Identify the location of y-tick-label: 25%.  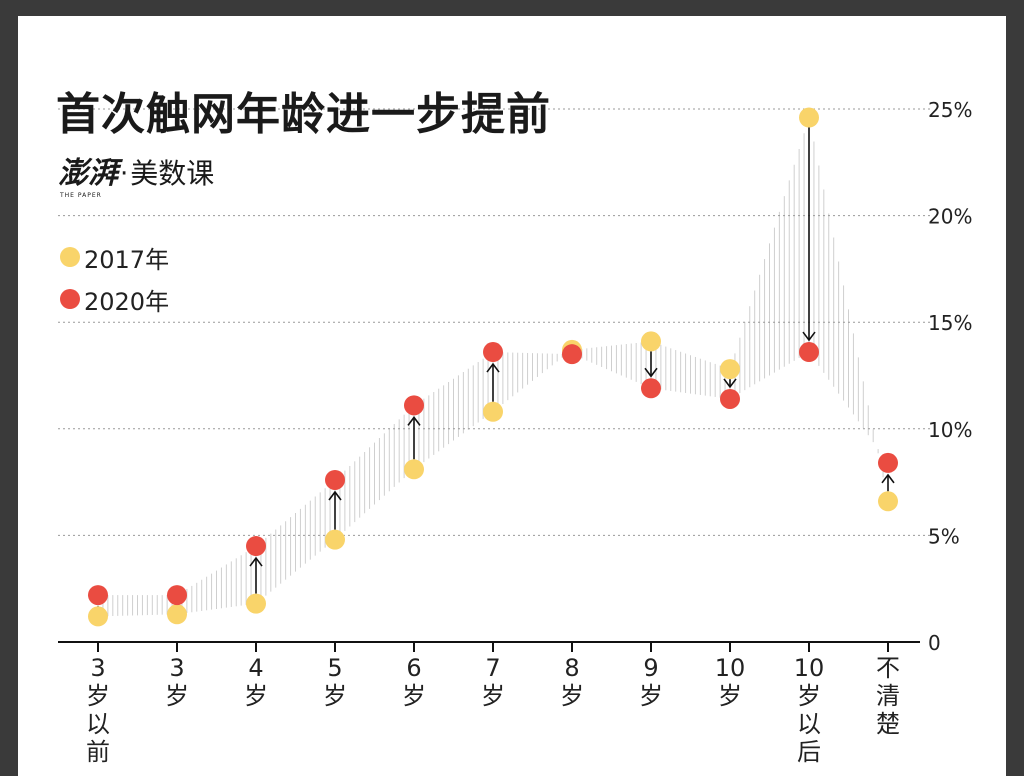
(950, 110).